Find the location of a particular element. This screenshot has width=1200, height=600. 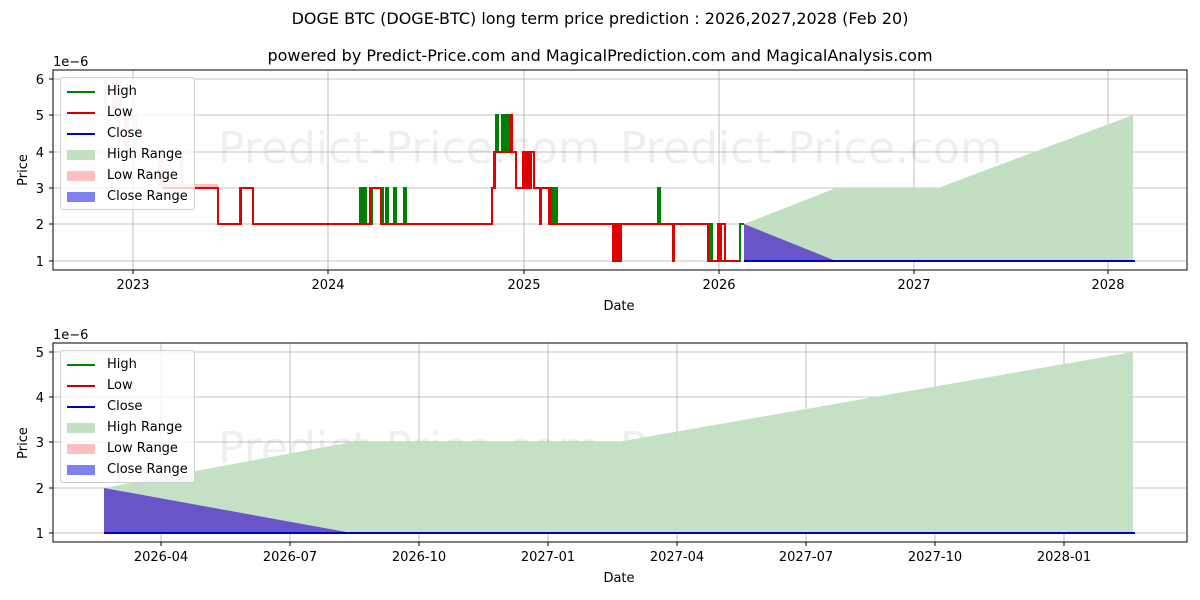

x-tick-label: 2028-01 is located at coordinates (1064, 557).